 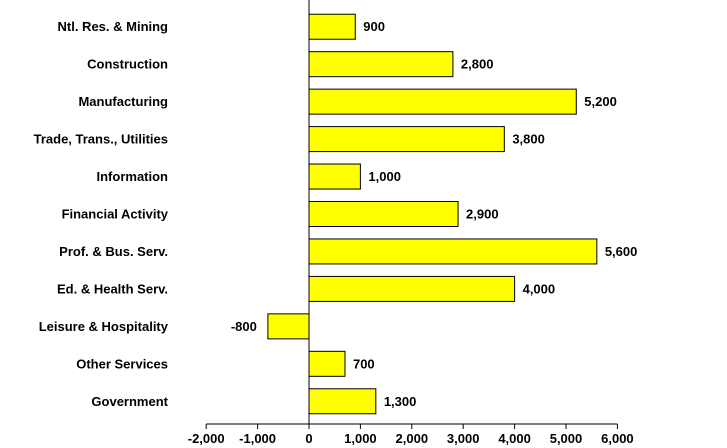 I want to click on data-label: 1,300, so click(x=400, y=401).